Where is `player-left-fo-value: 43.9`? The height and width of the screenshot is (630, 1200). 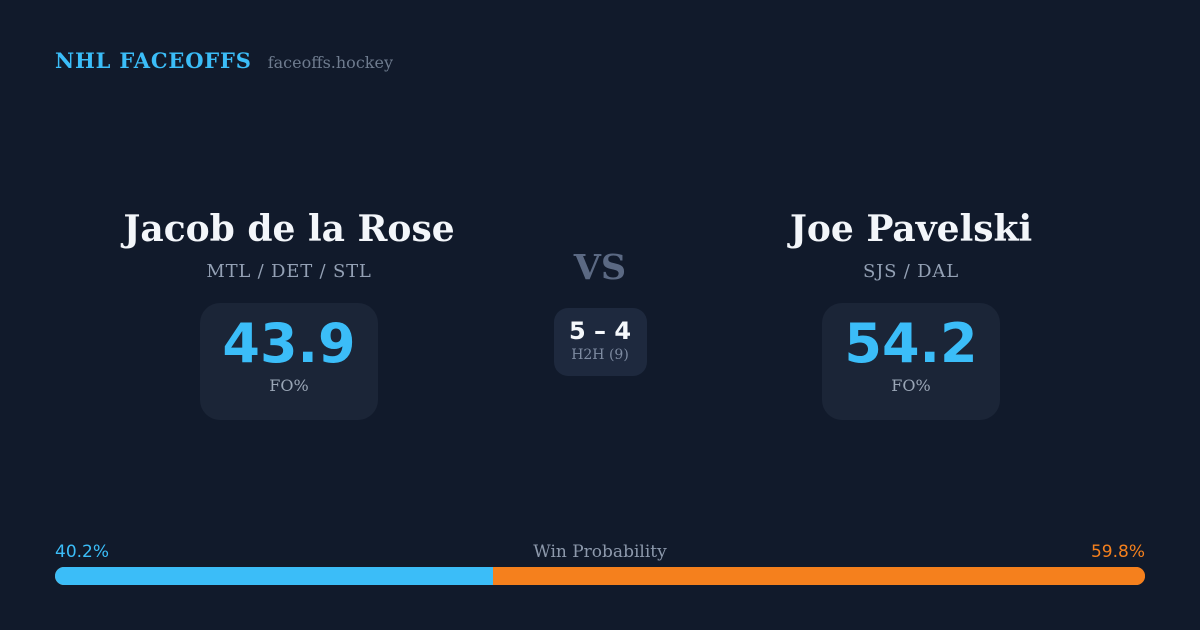
player-left-fo-value: 43.9 is located at coordinates (289, 343).